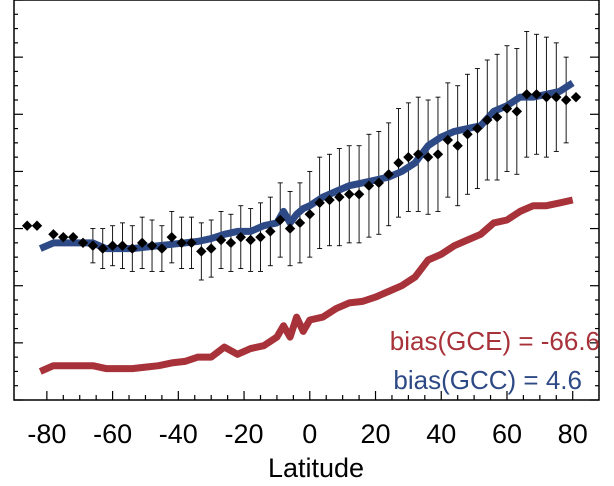  What do you see at coordinates (244, 434) in the screenshot?
I see `x-tick-label: -20` at bounding box center [244, 434].